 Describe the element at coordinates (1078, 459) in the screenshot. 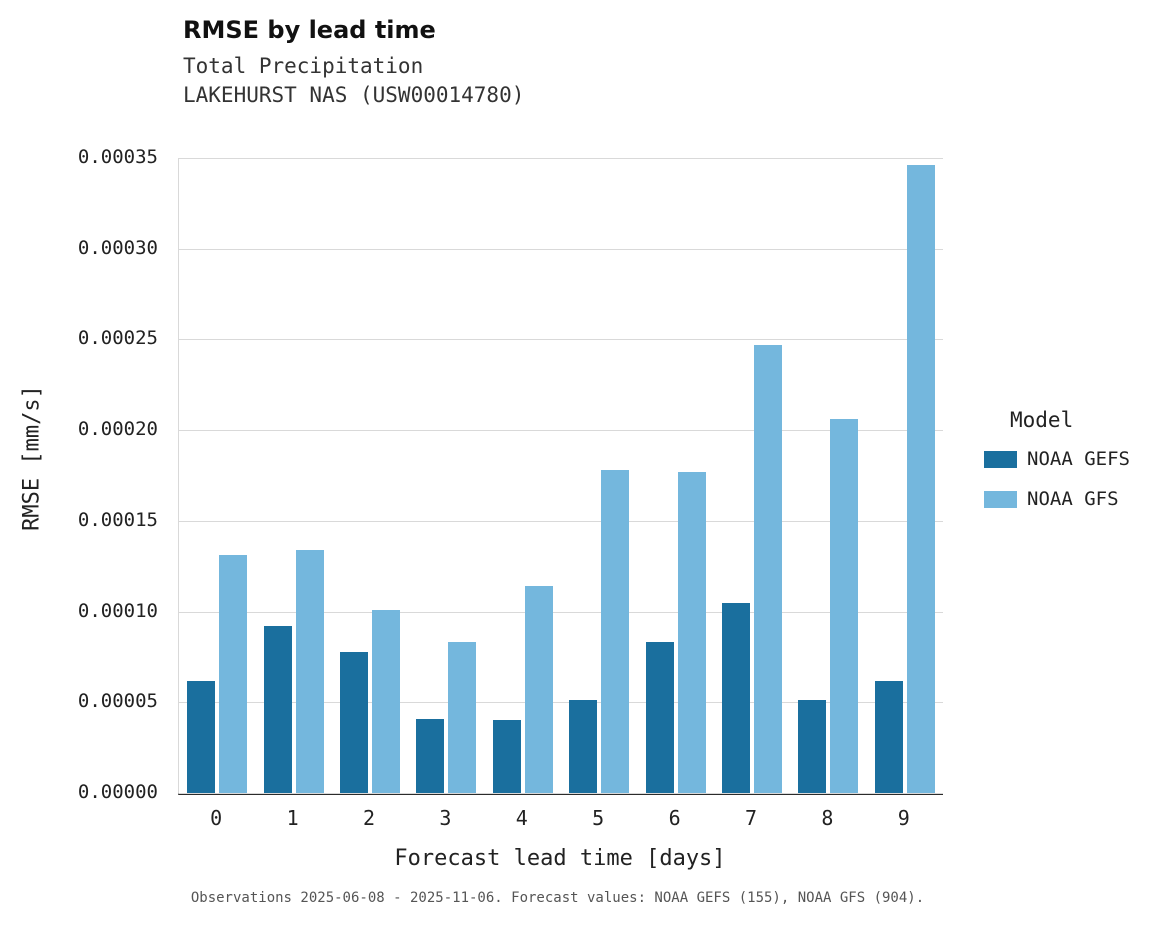

I see `legend-label: NOAA GEFS` at that location.